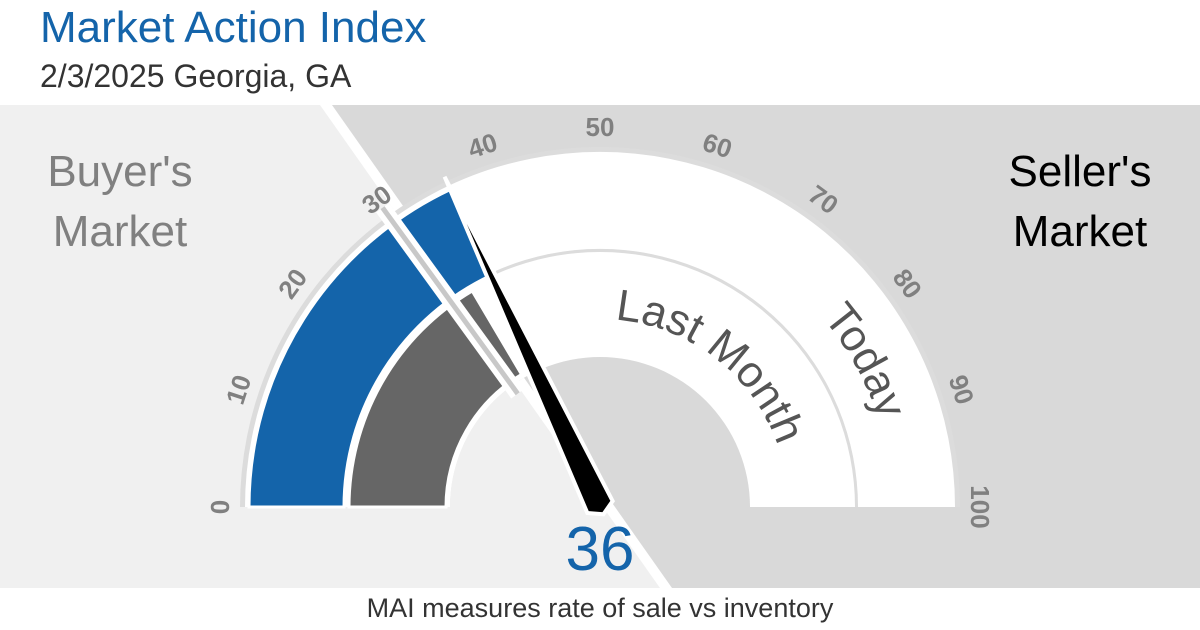 Image resolution: width=1200 pixels, height=630 pixels. What do you see at coordinates (600, 127) in the screenshot?
I see `tick-label-50: 50` at bounding box center [600, 127].